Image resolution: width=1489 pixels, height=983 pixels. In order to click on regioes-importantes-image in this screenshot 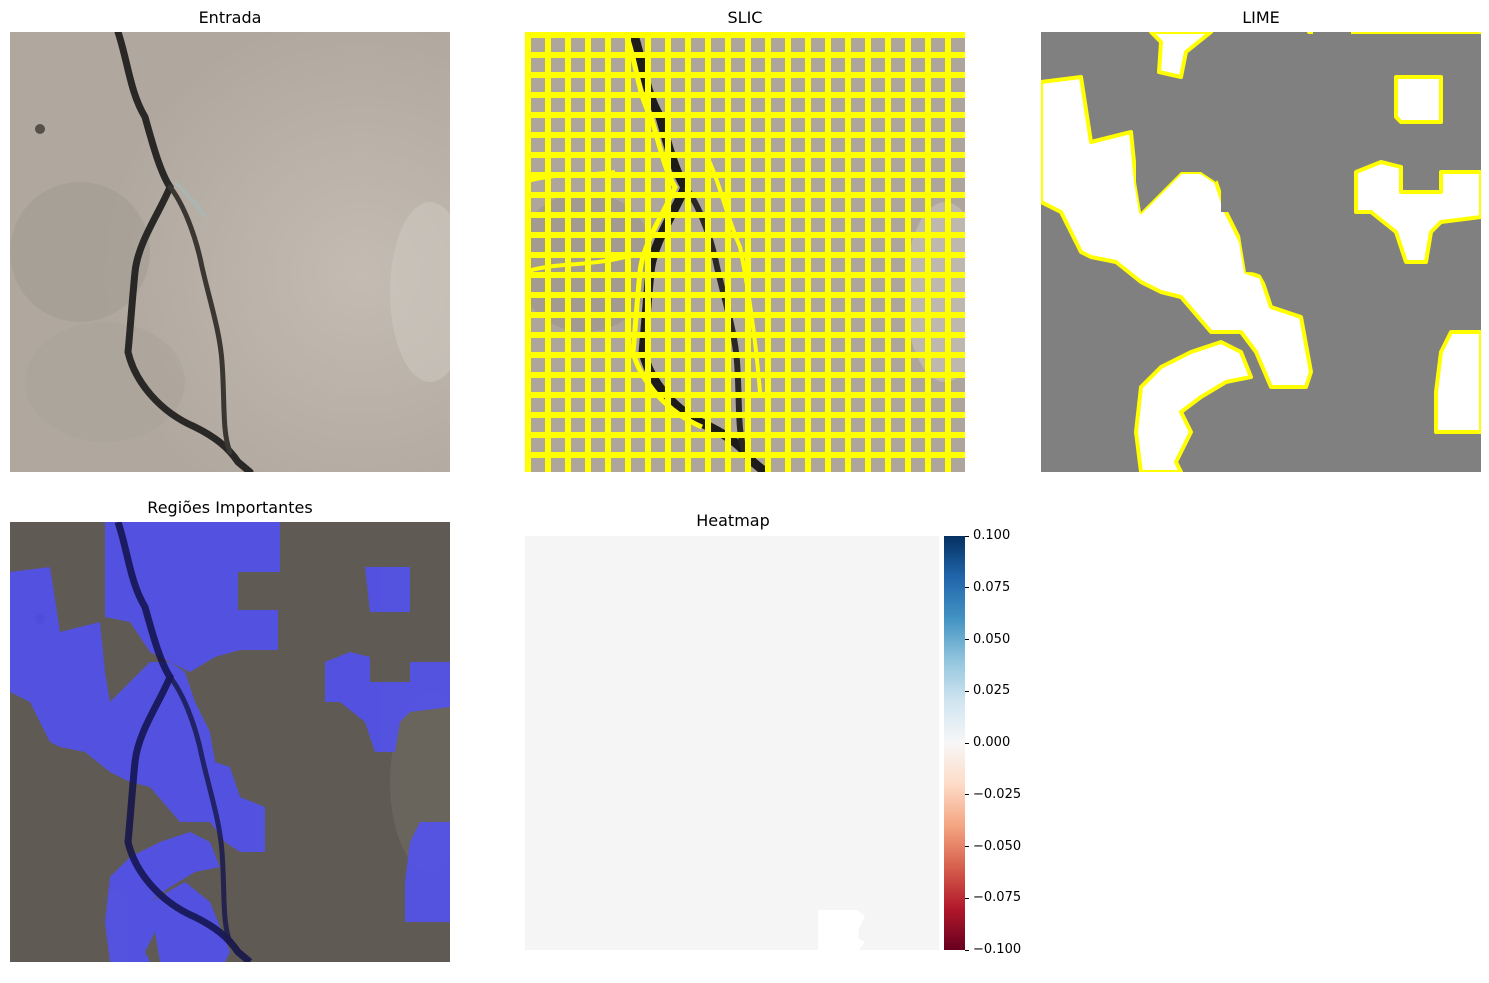, I will do `click(230, 742)`.